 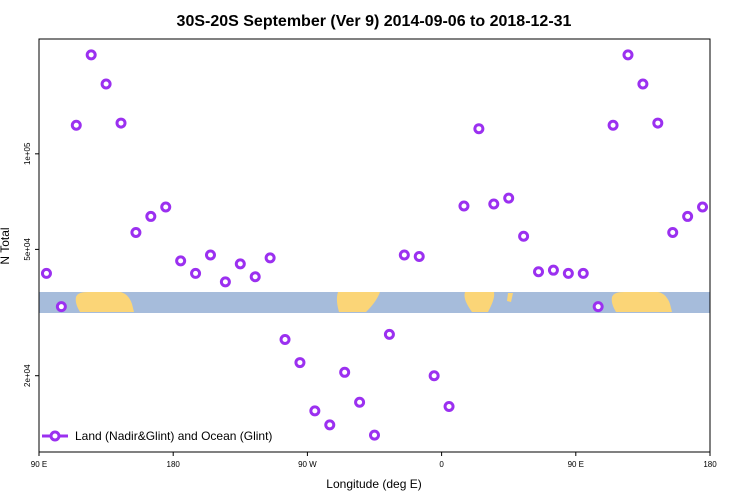 What do you see at coordinates (55, 436) in the screenshot?
I see `legend-marker` at bounding box center [55, 436].